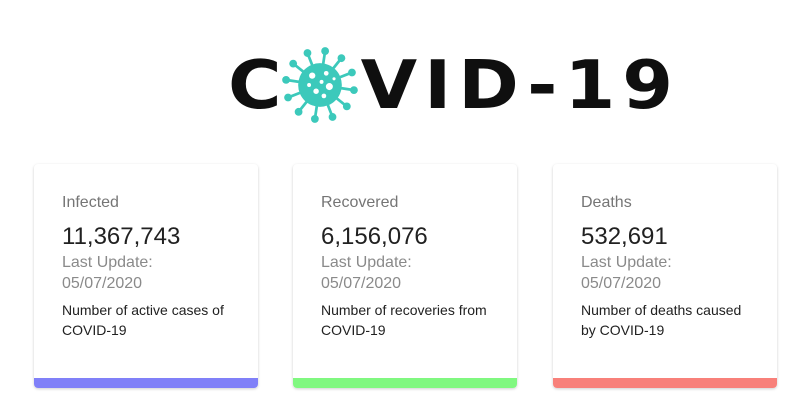 The width and height of the screenshot is (809, 411). Describe the element at coordinates (361, 283) in the screenshot. I see `recovered-last-update-date: 05/07/2020` at that location.